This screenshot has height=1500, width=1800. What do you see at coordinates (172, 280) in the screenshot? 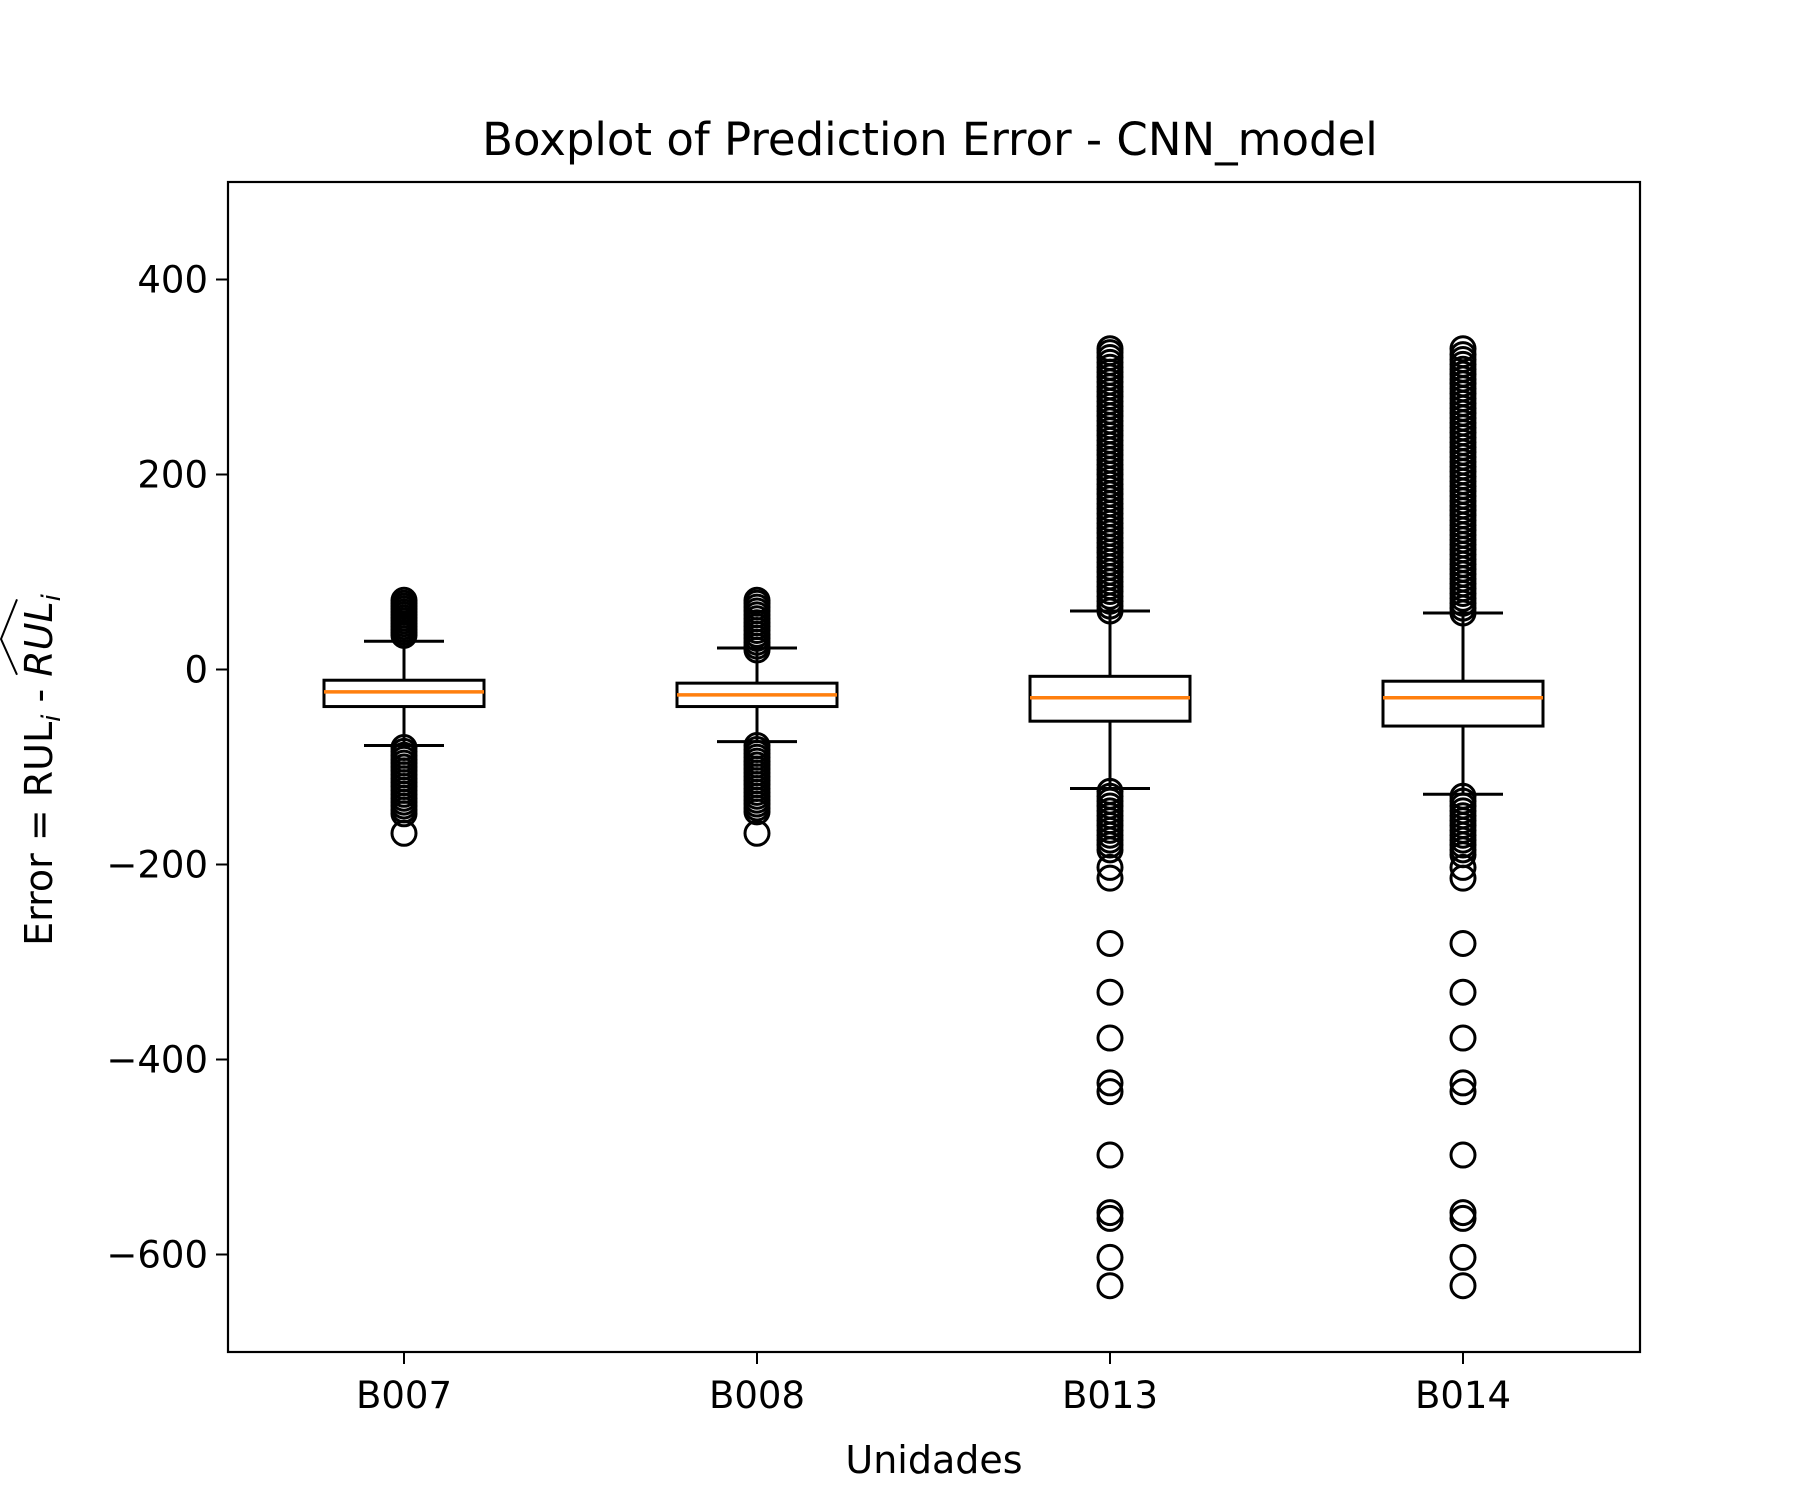
I see `y-tick-label: 400` at bounding box center [172, 280].